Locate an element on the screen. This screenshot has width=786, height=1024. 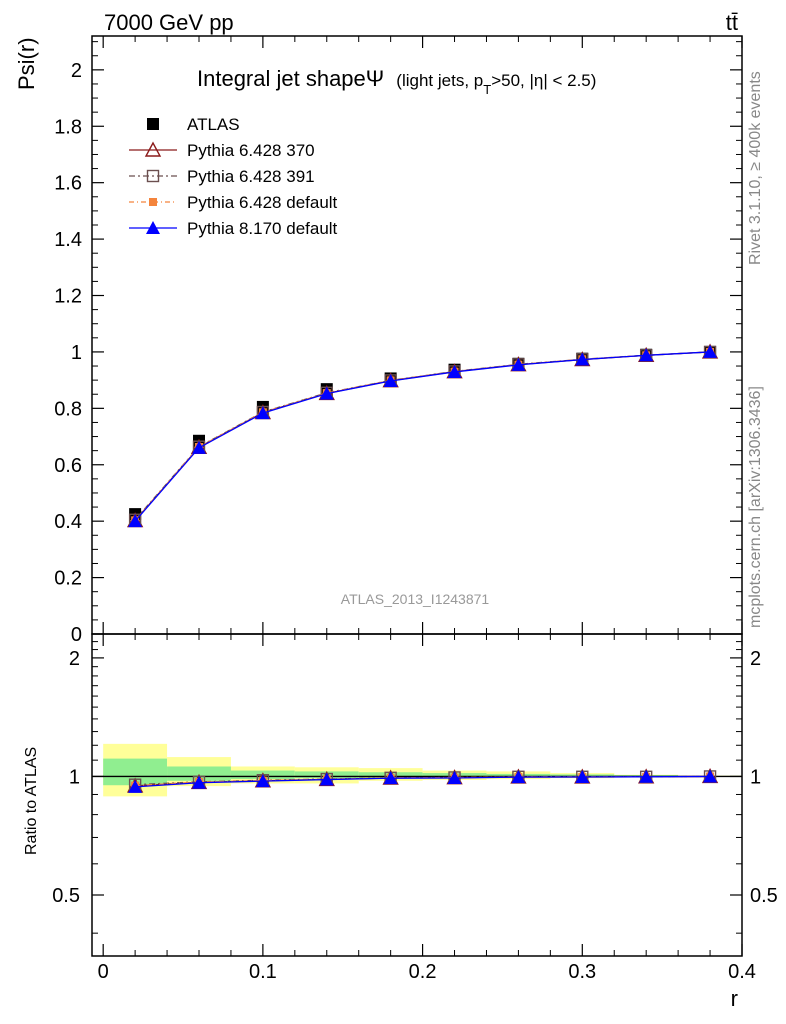
legend-label: Pythia 6.428 391 is located at coordinates (251, 176).